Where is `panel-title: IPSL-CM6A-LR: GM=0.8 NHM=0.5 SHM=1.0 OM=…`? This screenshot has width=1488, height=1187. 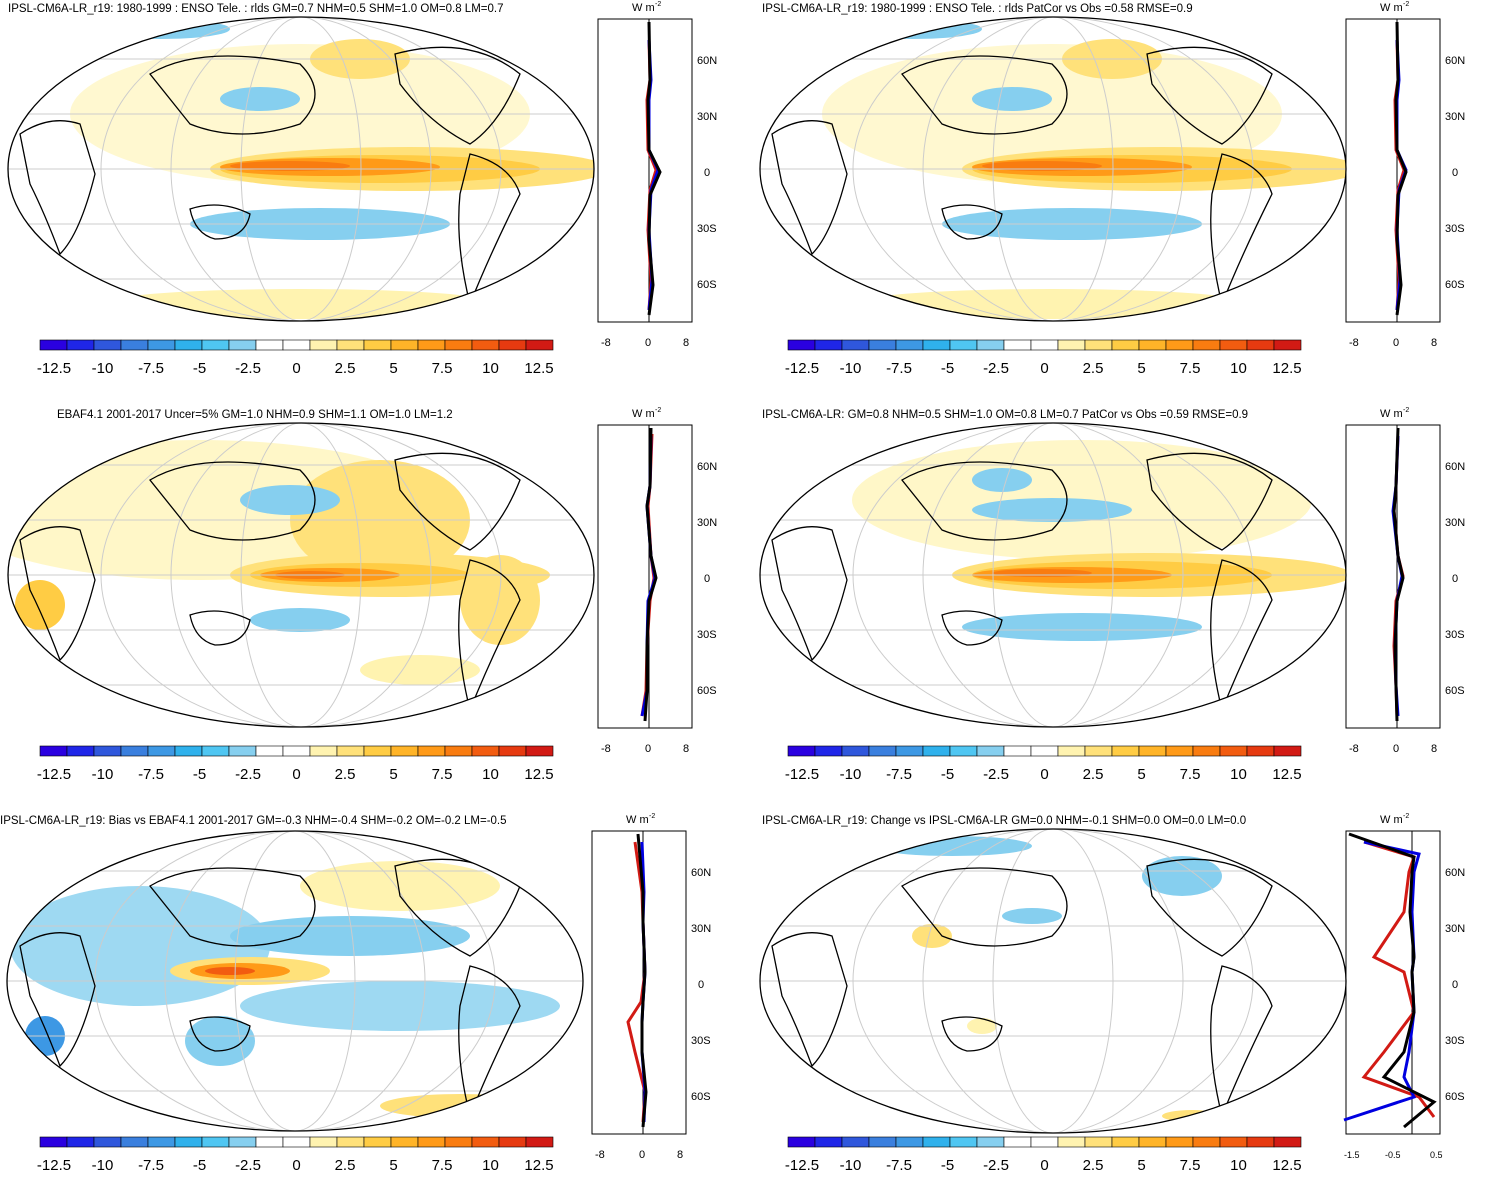
panel-title: IPSL-CM6A-LR: GM=0.8 NHM=0.5 SHM=1.0 OM=… is located at coordinates (1005, 415).